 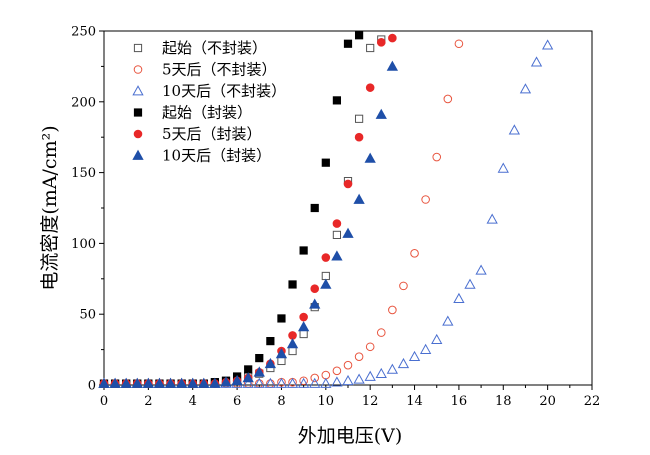 I want to click on legend-label: 起始（封装）, so click(x=207, y=113).